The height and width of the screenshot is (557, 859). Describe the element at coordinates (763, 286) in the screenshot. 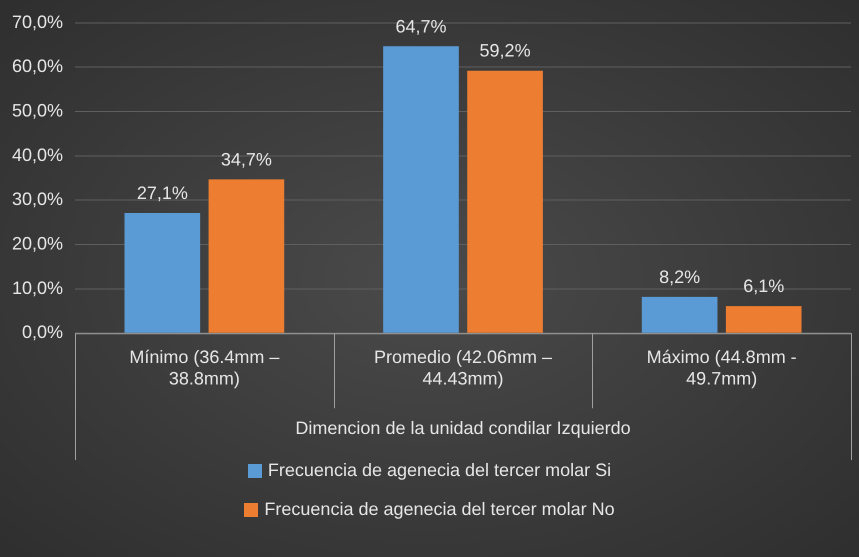

I see `data-label: 6,1%` at that location.